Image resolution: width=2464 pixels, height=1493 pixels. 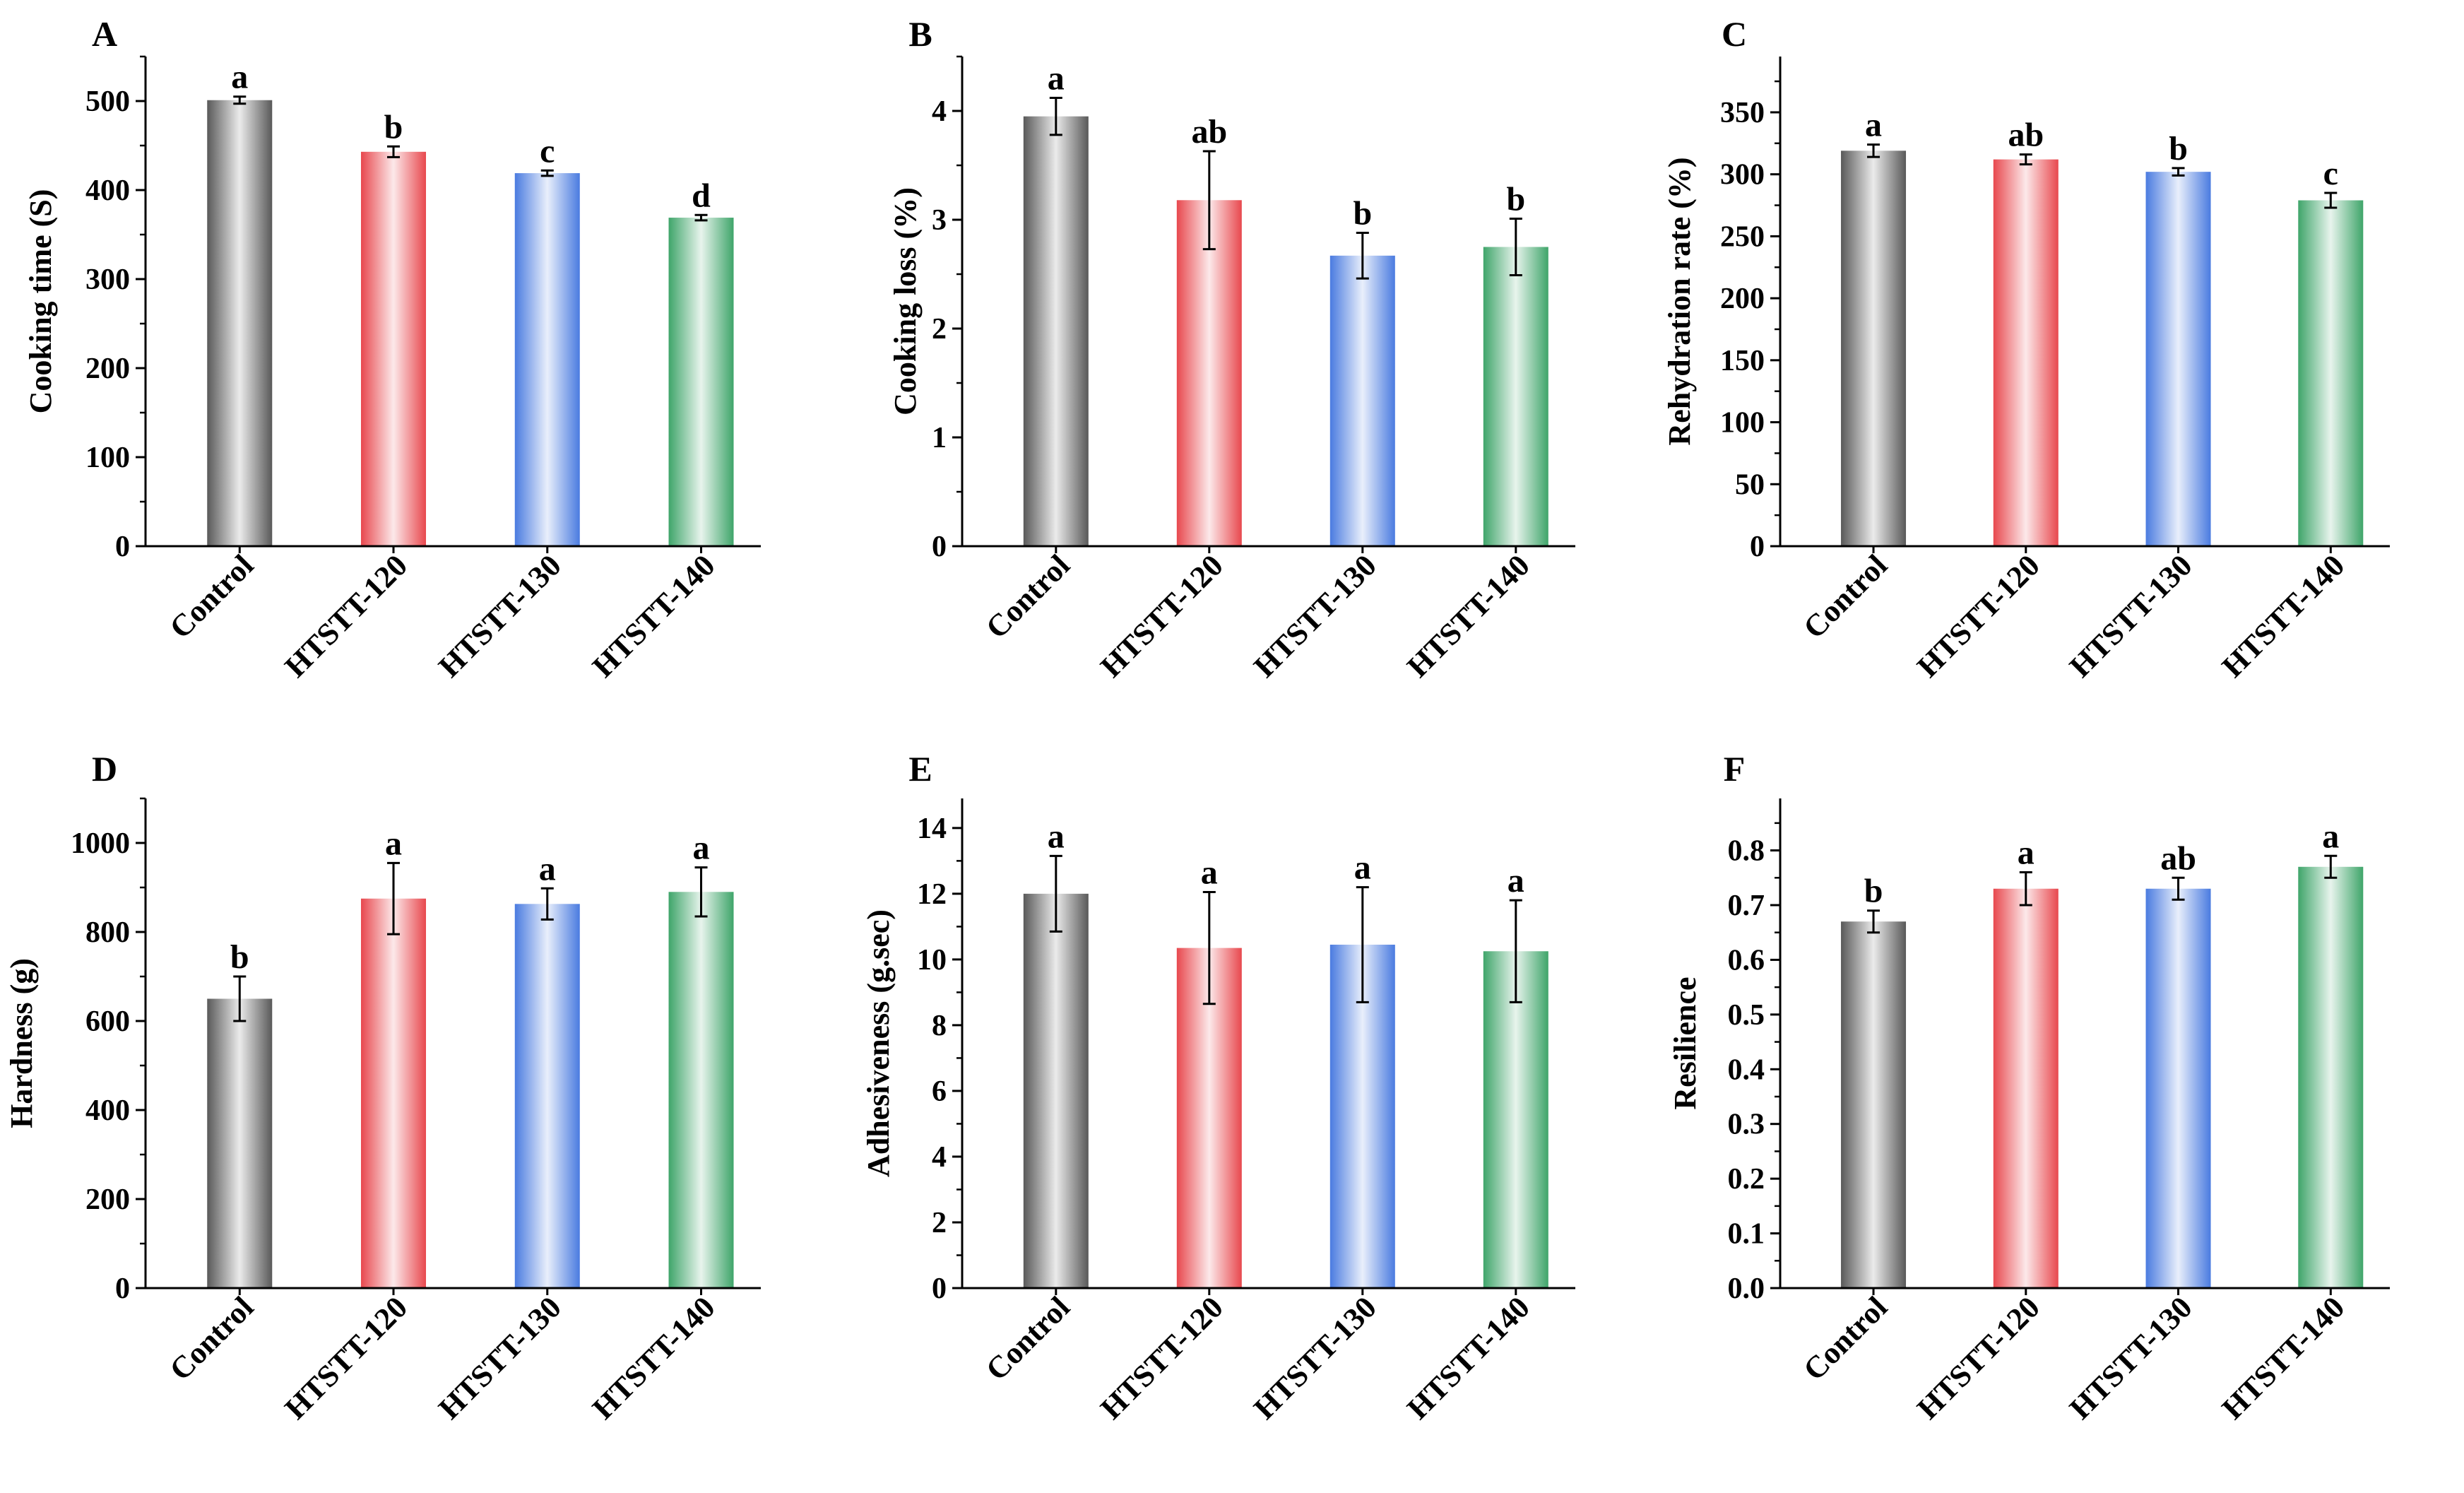 I want to click on y-tick-label: 0.7, so click(x=1746, y=906).